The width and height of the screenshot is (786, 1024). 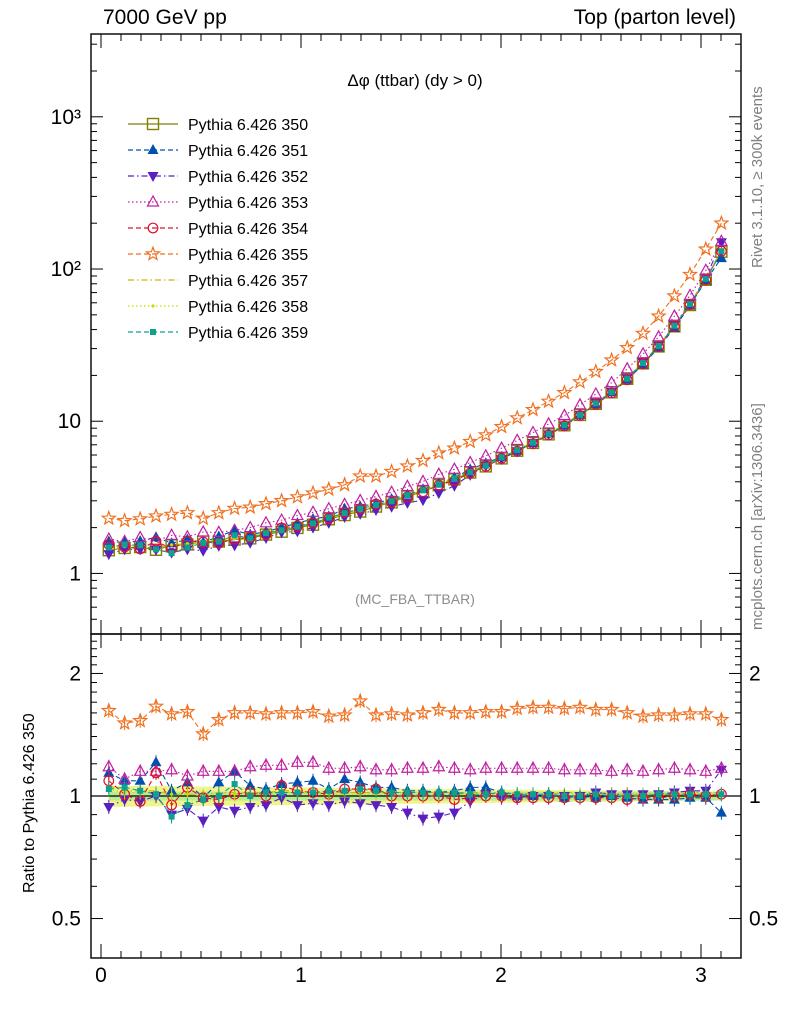 What do you see at coordinates (755, 796) in the screenshot?
I see `ratio-y-tick-label-right: 1` at bounding box center [755, 796].